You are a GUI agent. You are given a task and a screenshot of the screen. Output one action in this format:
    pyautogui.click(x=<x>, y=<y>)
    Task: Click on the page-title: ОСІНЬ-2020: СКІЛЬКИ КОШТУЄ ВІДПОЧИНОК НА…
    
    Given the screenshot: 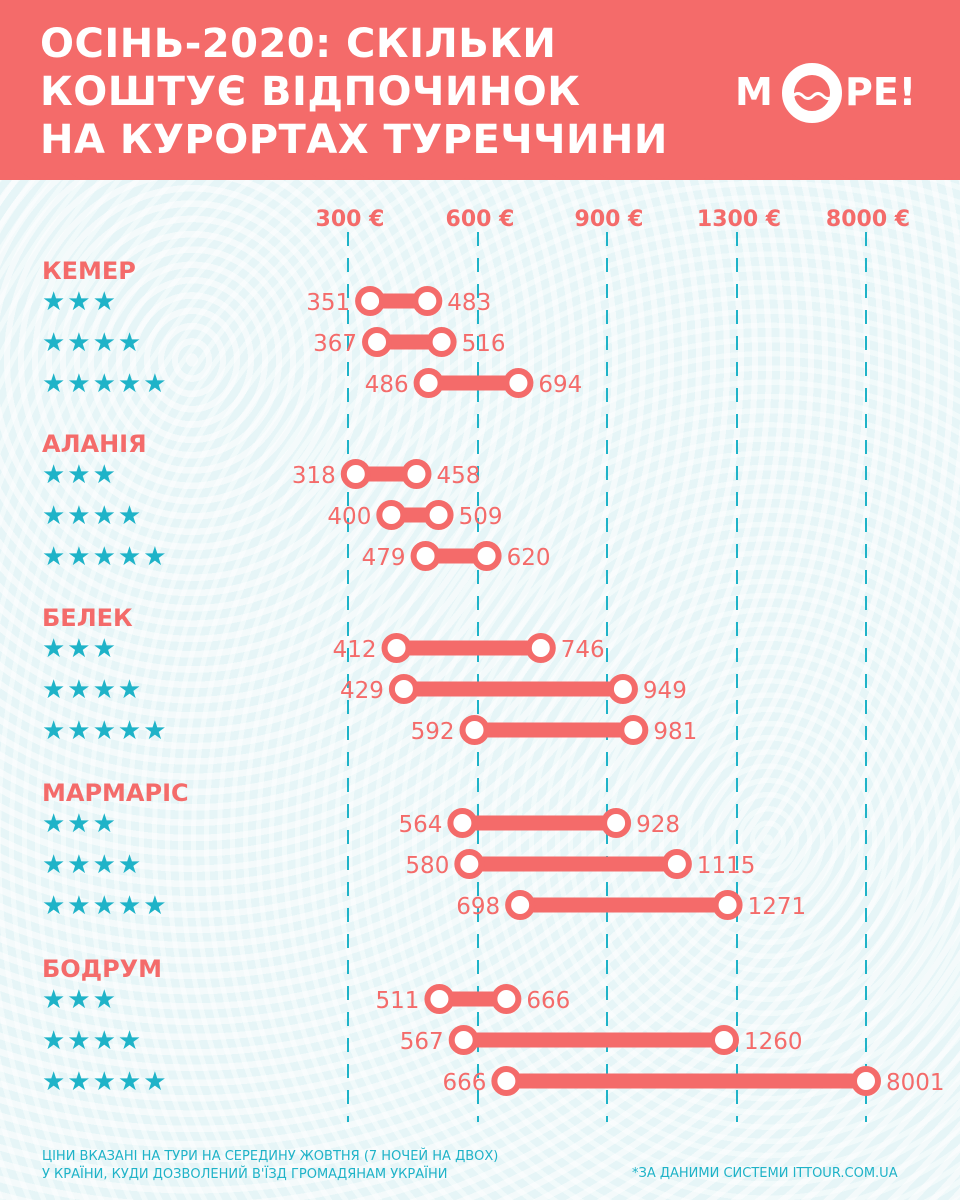 What is the action you would take?
    pyautogui.click(x=360, y=92)
    